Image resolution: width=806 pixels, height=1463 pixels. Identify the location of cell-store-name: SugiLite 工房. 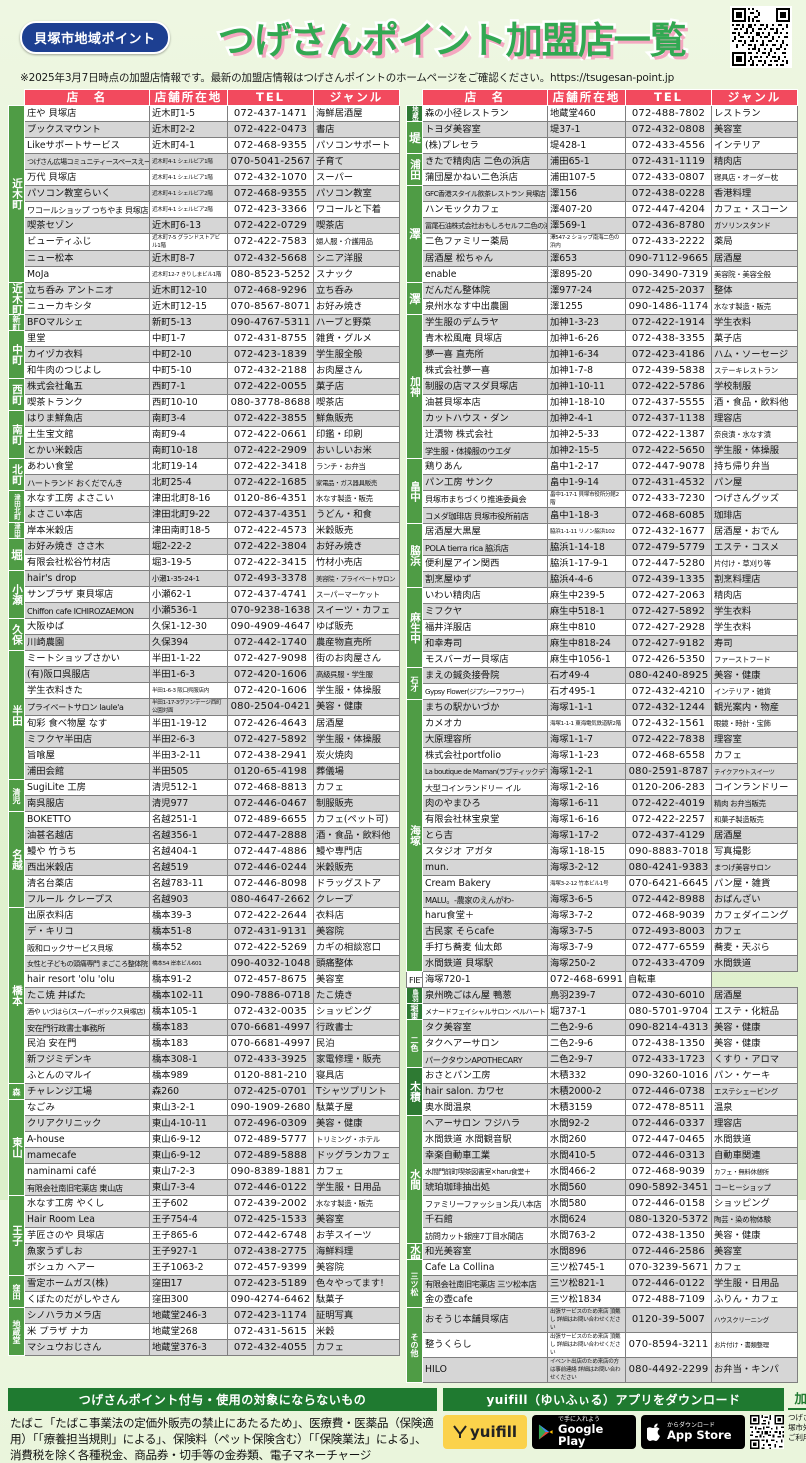
(87, 787).